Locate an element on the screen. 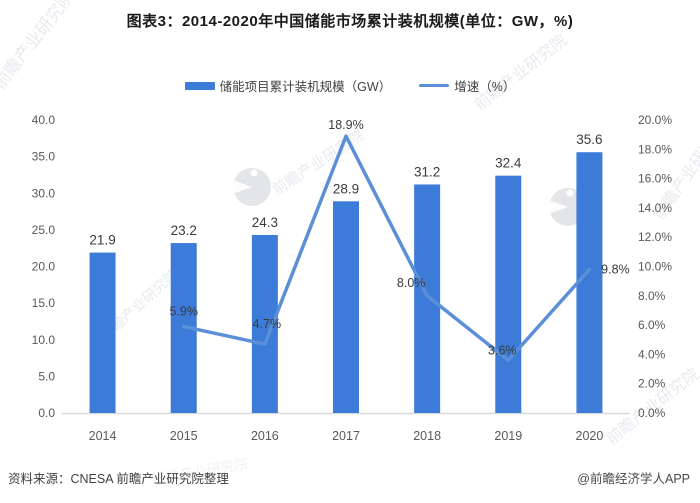 Image resolution: width=700 pixels, height=503 pixels. bar-2017 is located at coordinates (346, 307).